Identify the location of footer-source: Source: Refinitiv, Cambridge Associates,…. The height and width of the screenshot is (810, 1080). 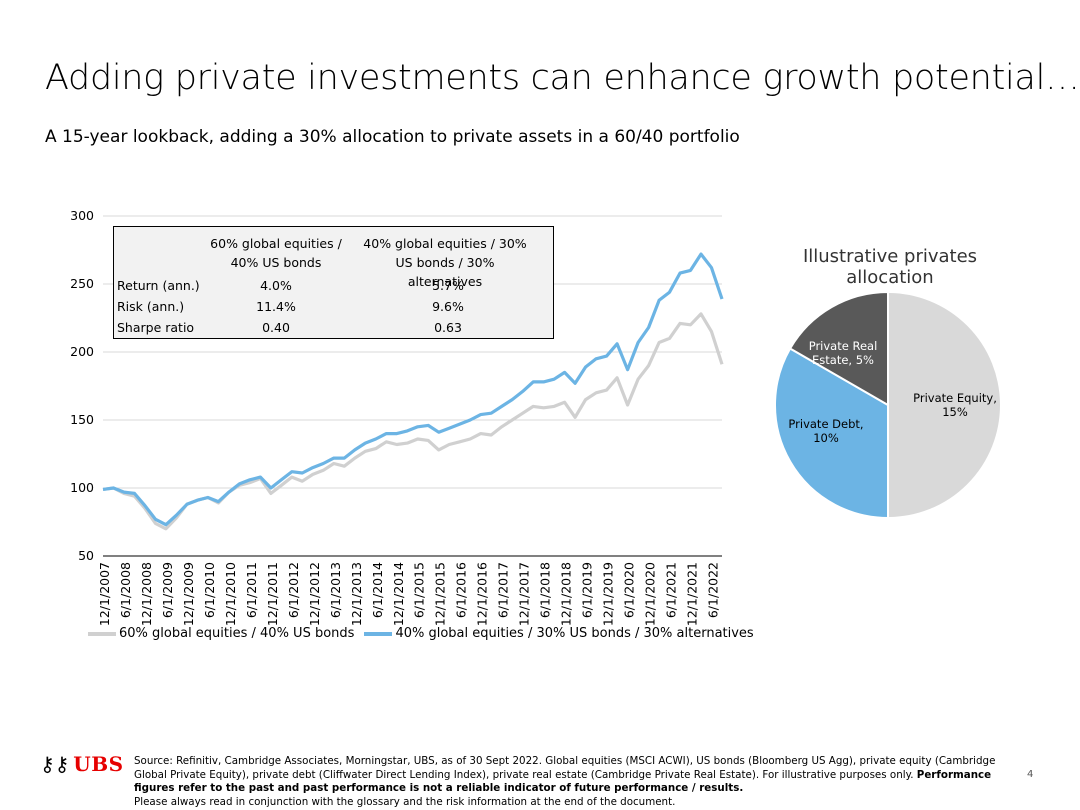
(574, 782).